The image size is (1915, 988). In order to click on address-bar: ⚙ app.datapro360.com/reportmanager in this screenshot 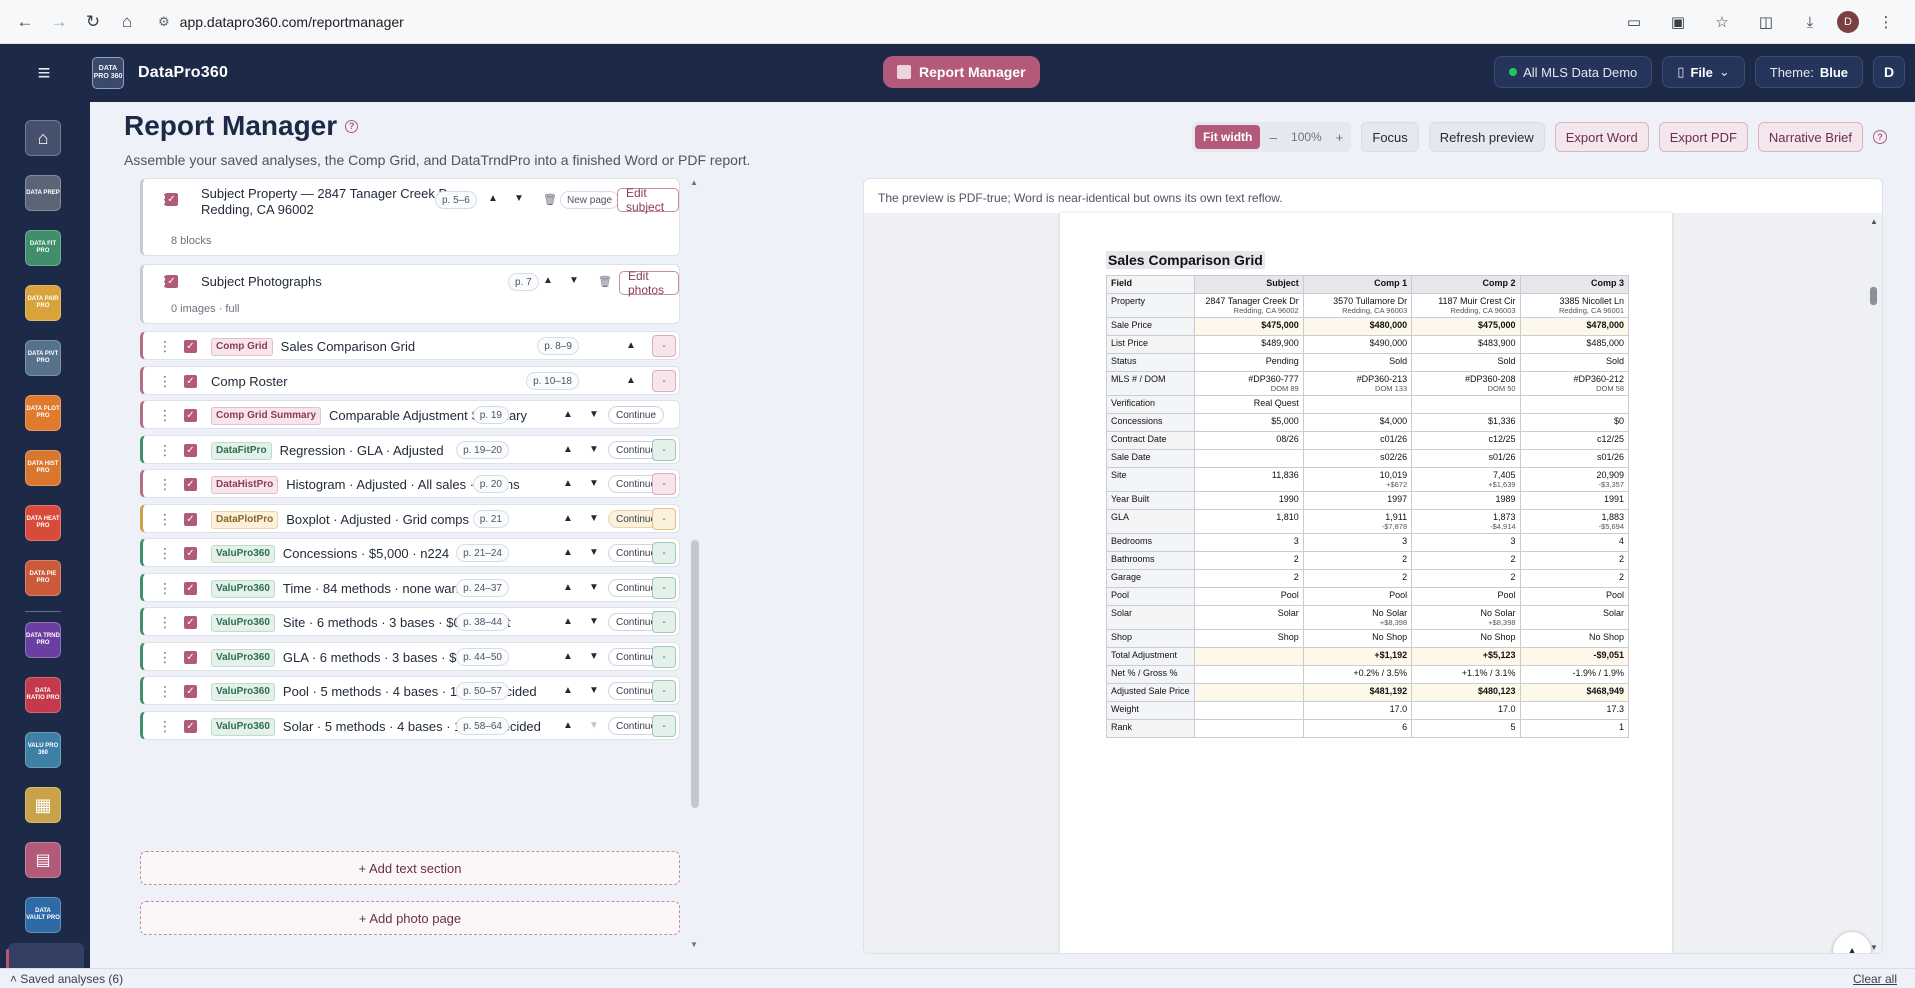, I will do `click(281, 22)`.